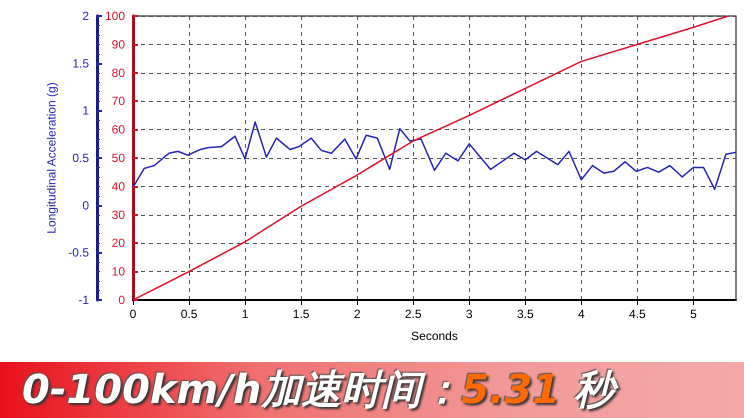 The image size is (744, 418). Describe the element at coordinates (119, 215) in the screenshot. I see `y2-tick-label: 30` at that location.